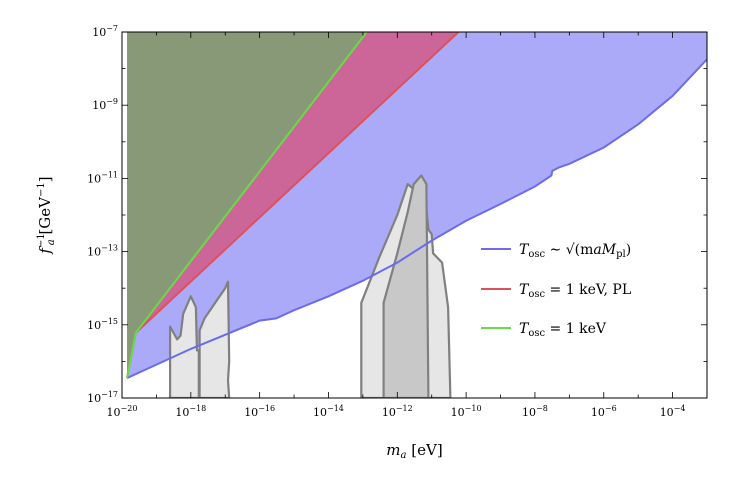 The image size is (735, 483). Describe the element at coordinates (563, 330) in the screenshot. I see `legend-label-kev: Tosc = 1 keV` at that location.